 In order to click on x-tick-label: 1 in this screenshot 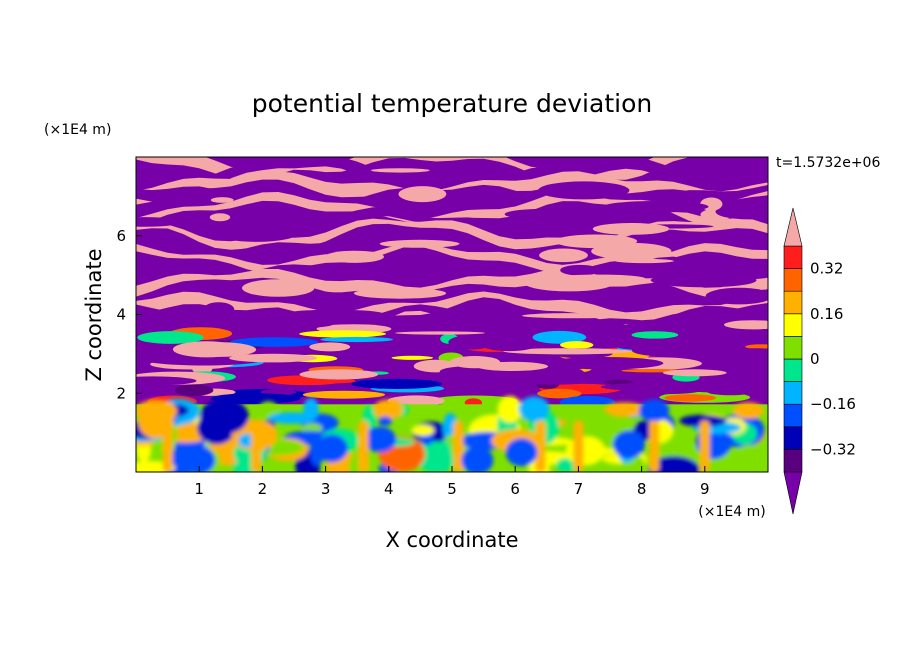, I will do `click(199, 489)`.